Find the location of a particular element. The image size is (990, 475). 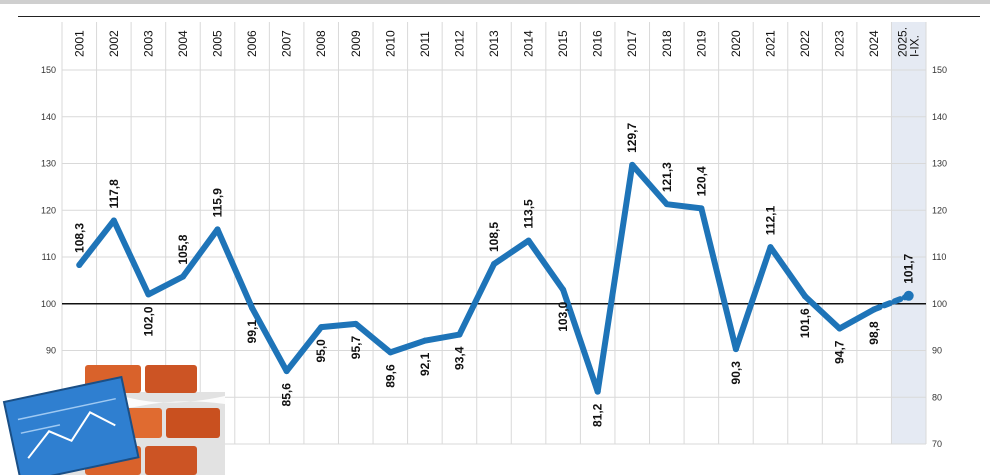

x-tick-label: 2022 is located at coordinates (805, 43).